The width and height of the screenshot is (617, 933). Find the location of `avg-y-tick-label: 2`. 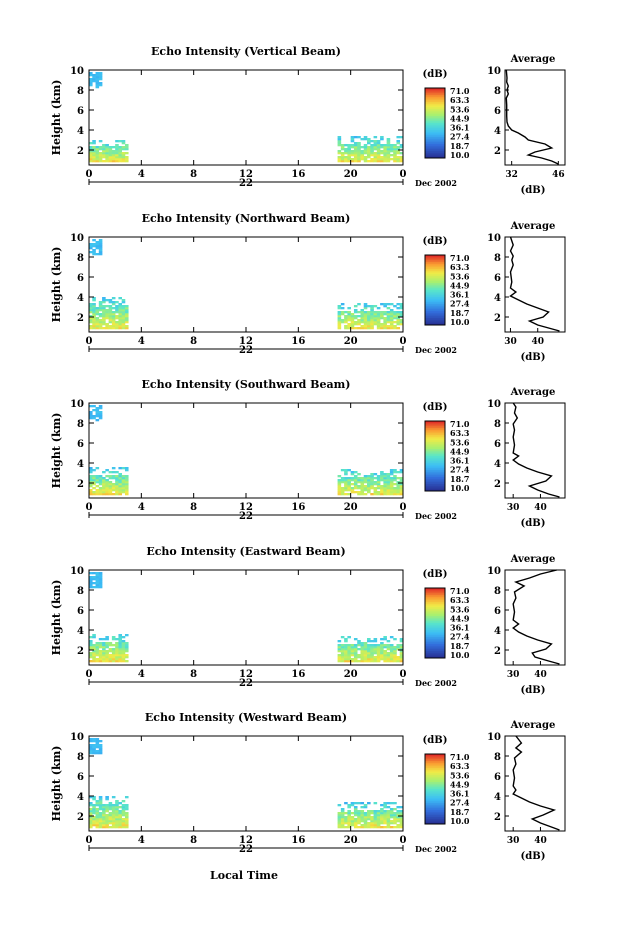

avg-y-tick-label: 2 is located at coordinates (497, 484).